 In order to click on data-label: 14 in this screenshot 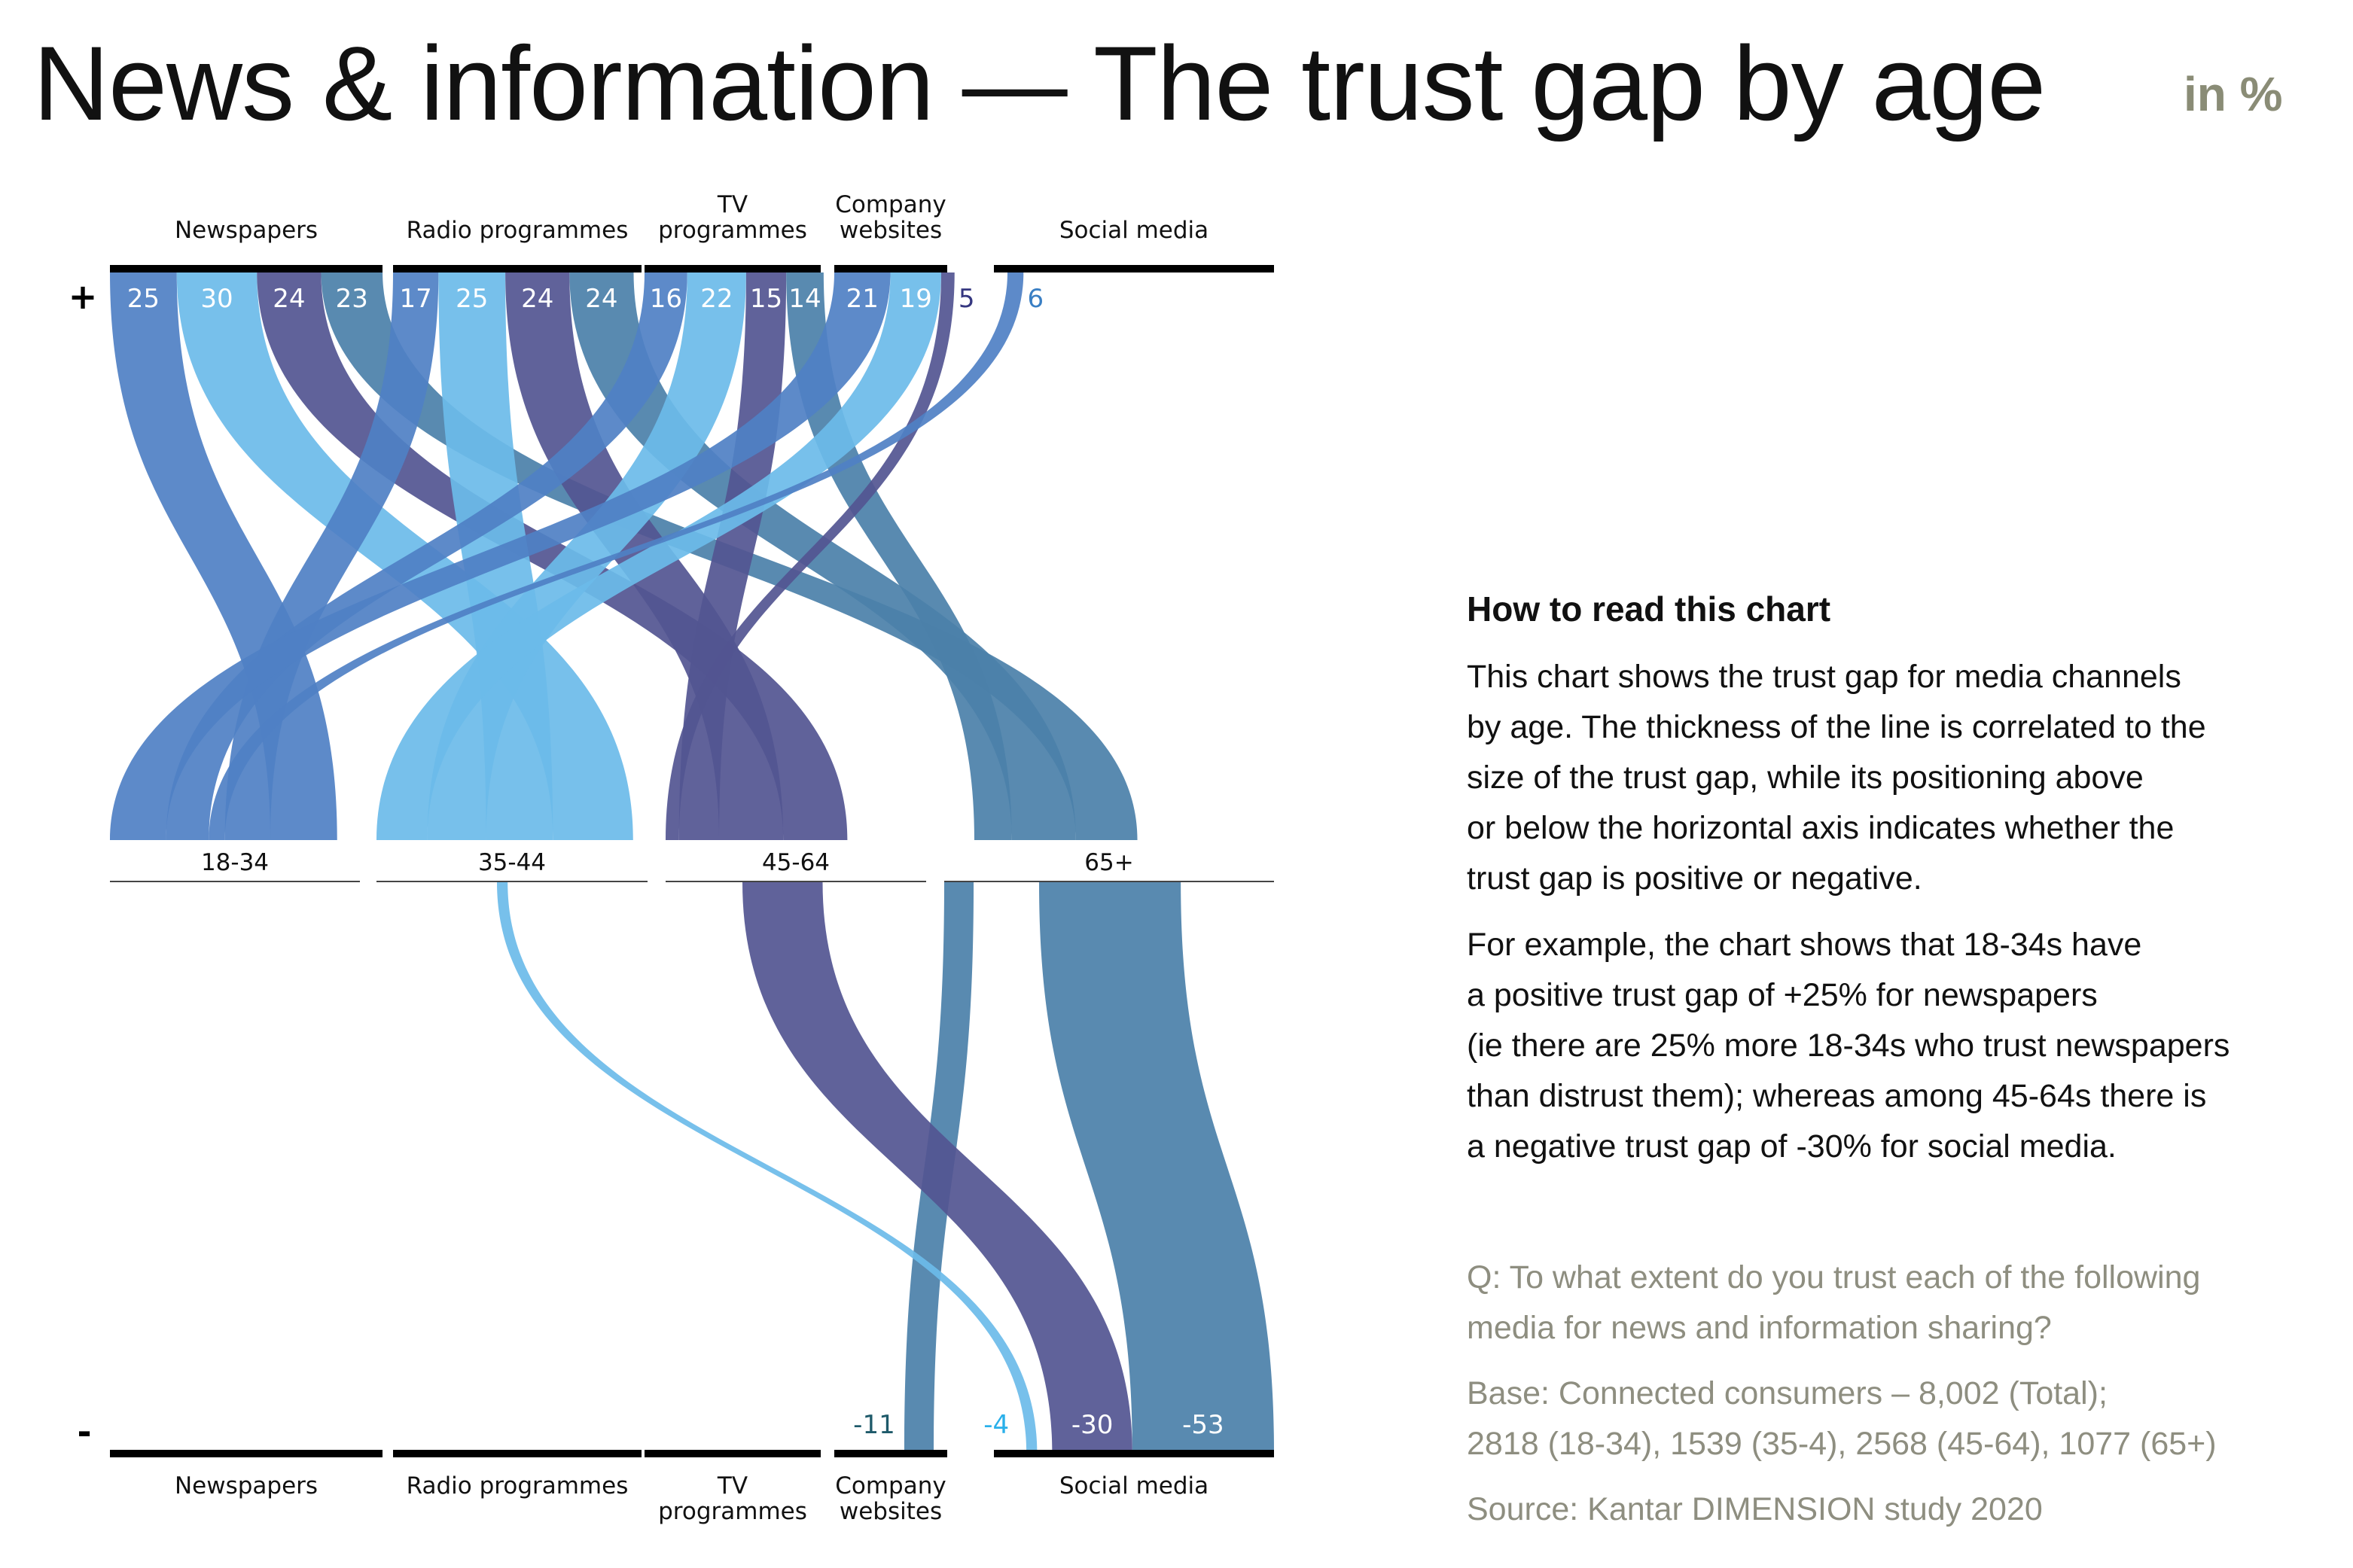, I will do `click(804, 299)`.